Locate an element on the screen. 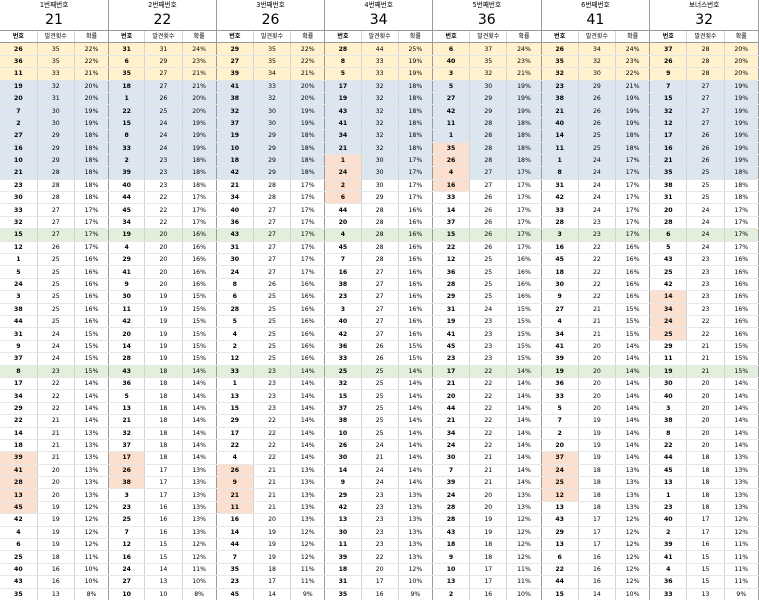 The image size is (759, 600). count-cell: 14 is located at coordinates (597, 594).